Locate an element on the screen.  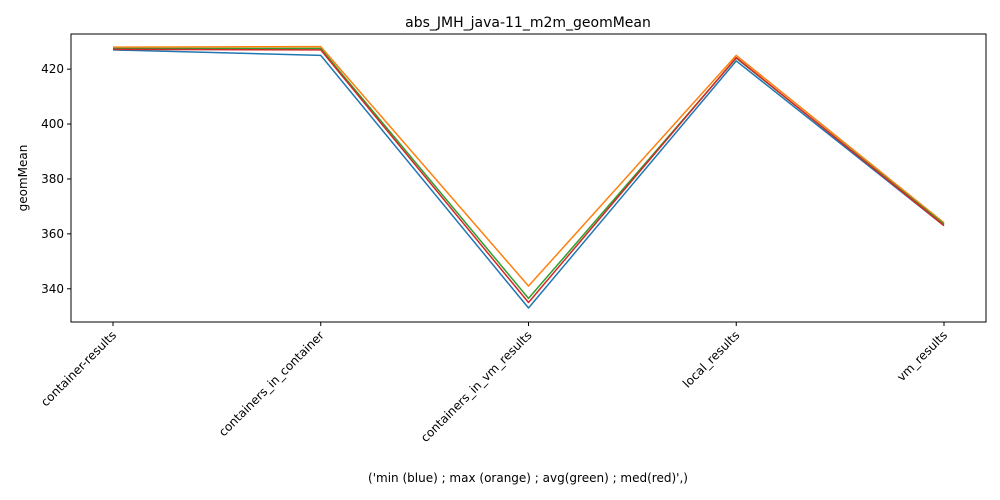
y-axis: 340 360 380 400 420 is located at coordinates (56, 179).